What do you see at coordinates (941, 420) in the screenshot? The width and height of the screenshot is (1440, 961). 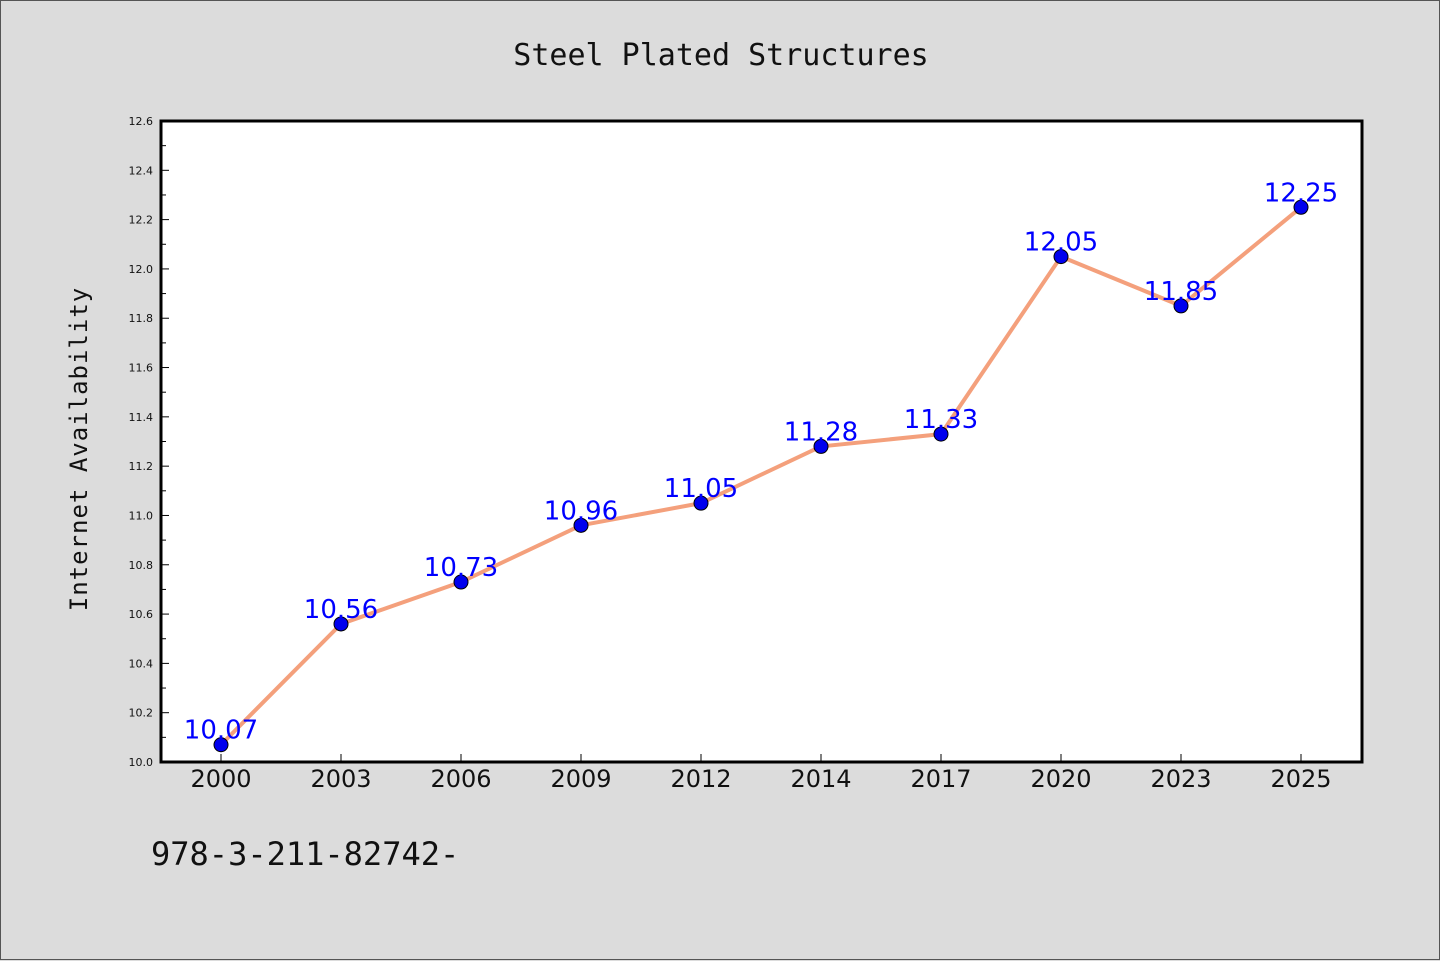 I see `data-label: 11.33` at bounding box center [941, 420].